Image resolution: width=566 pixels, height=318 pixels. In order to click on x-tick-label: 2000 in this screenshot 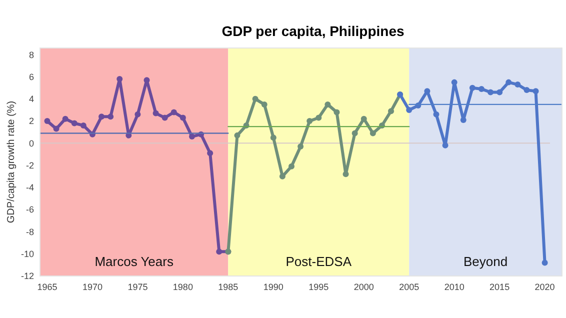, I will do `click(364, 287)`.